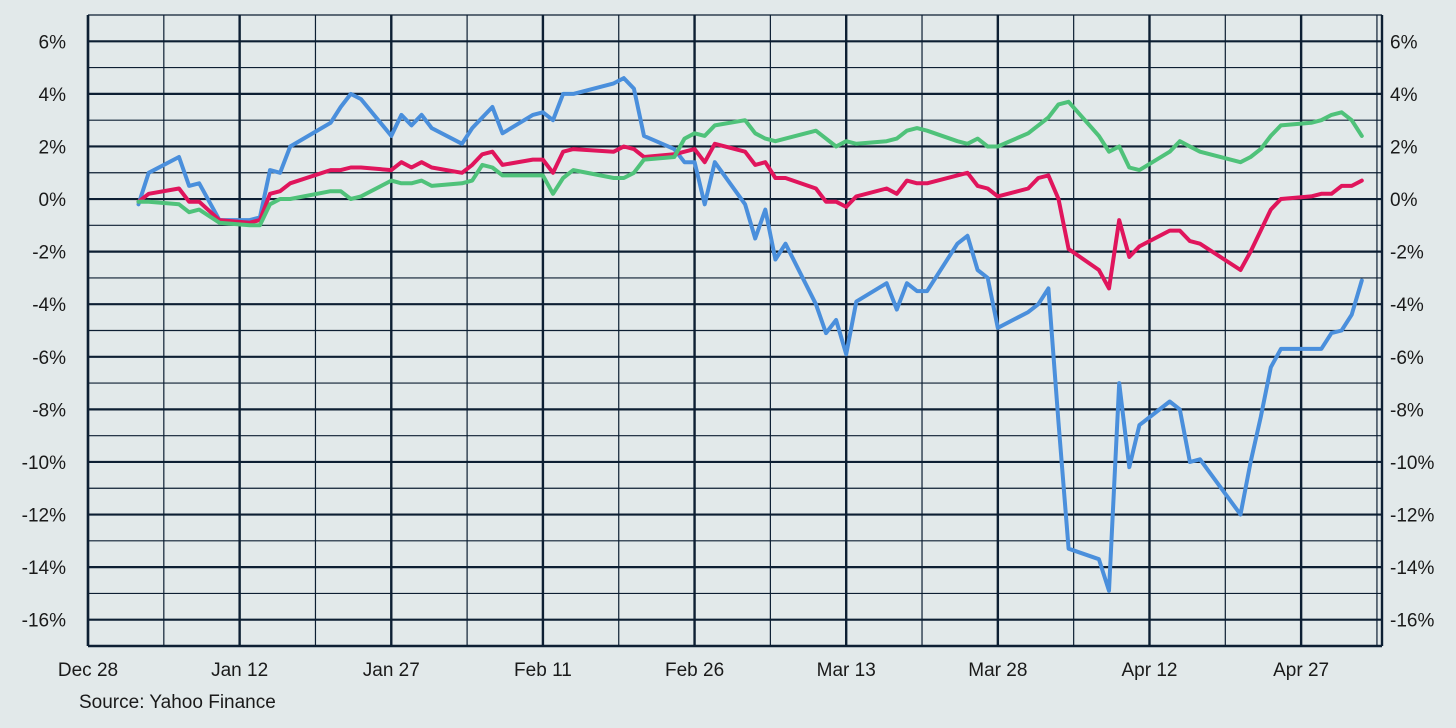 The width and height of the screenshot is (1456, 728). What do you see at coordinates (44, 516) in the screenshot?
I see `y-tick-label-left: -12%` at bounding box center [44, 516].